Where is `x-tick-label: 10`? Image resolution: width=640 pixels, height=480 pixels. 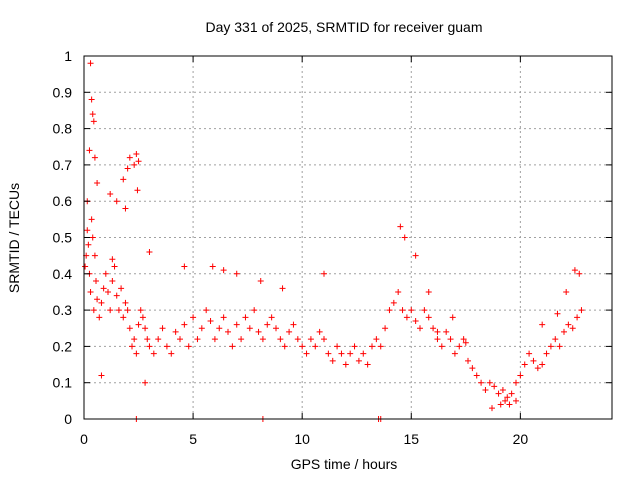
x-tick-label: 10 is located at coordinates (302, 439).